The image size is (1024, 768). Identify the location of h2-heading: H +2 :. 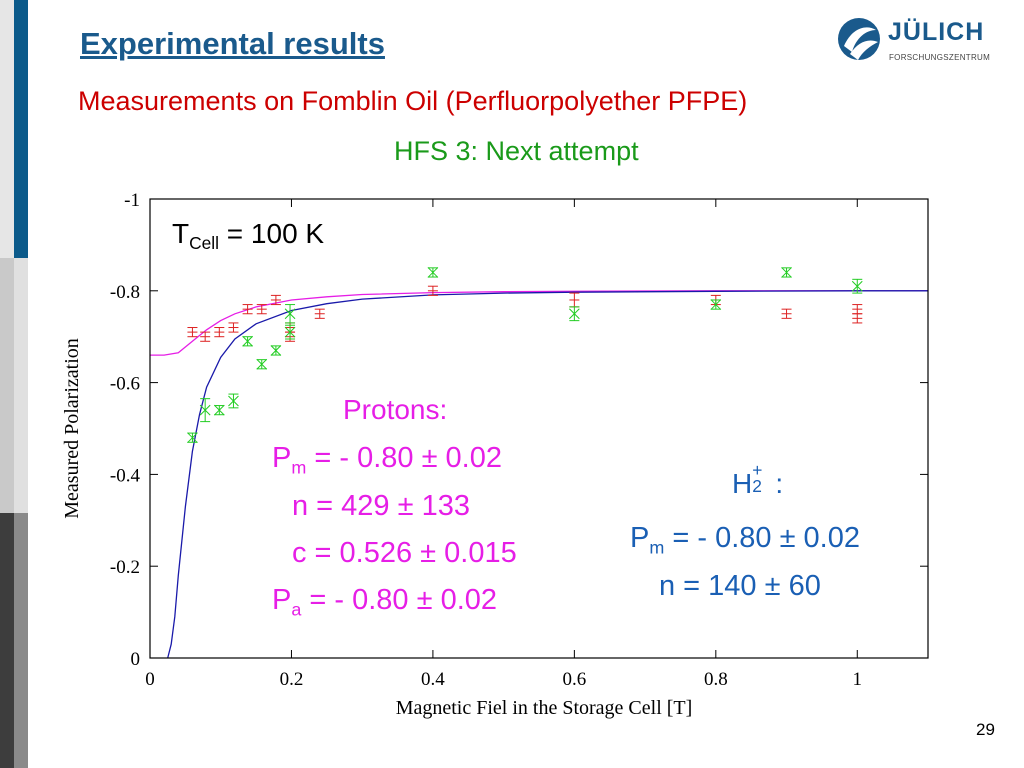
(758, 480).